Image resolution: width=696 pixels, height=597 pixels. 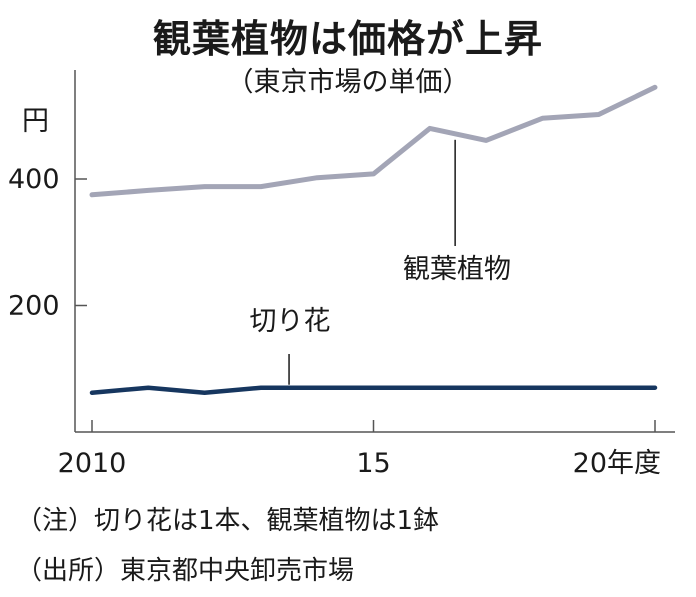 What do you see at coordinates (92, 463) in the screenshot?
I see `x-tick-label: 2010` at bounding box center [92, 463].